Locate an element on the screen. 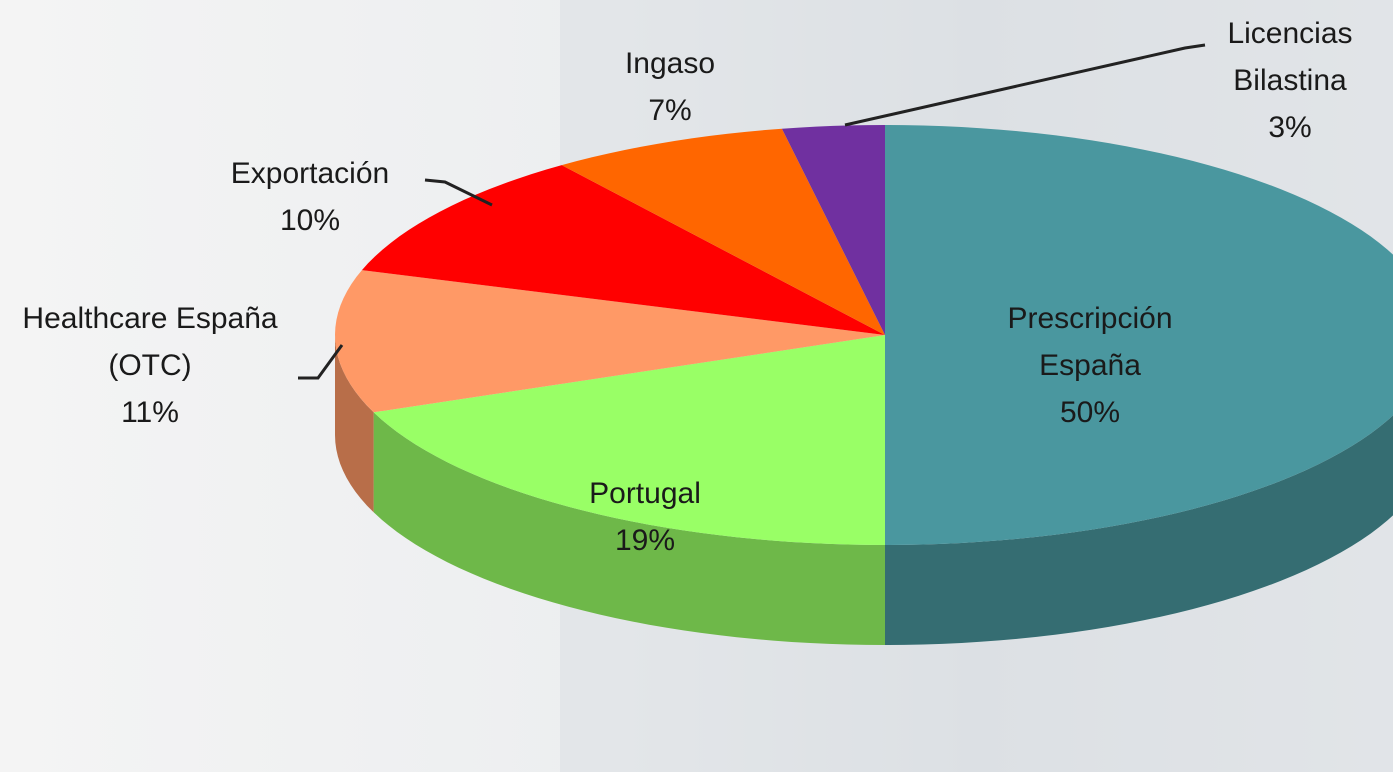  value-label: 3% is located at coordinates (1290, 127).